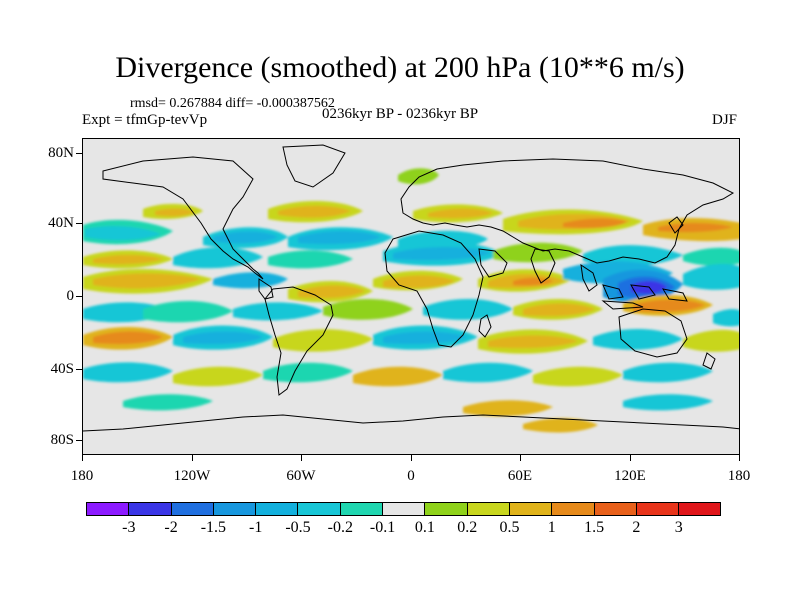  I want to click on colorbar-label: 1.5, so click(594, 527).